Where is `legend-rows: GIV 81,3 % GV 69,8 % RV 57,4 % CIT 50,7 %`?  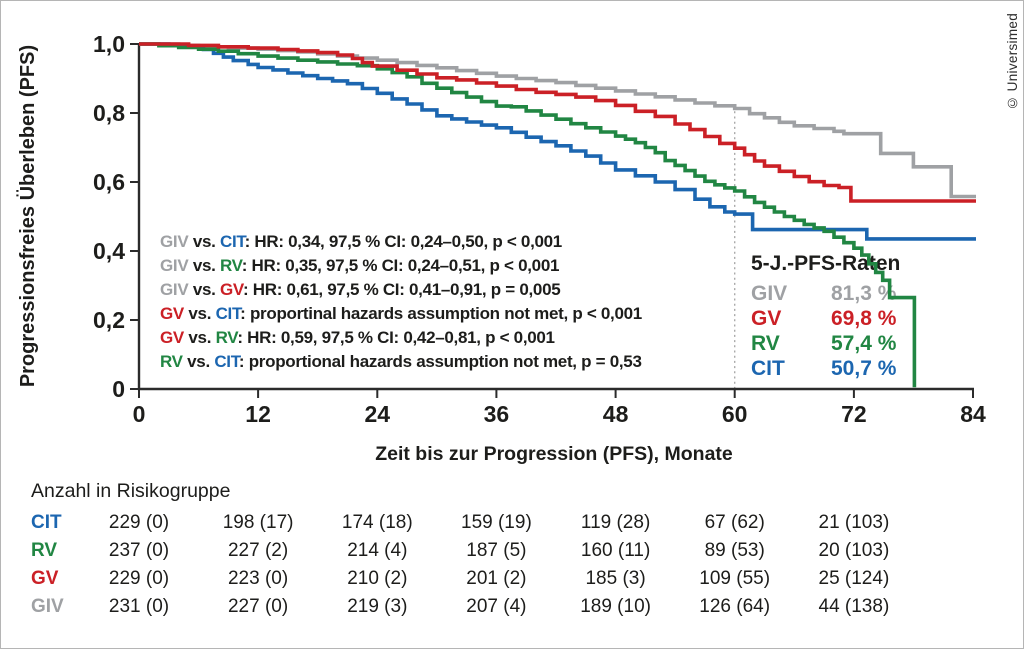
legend-rows: GIV 81,3 % GV 69,8 % RV 57,4 % CIT 50,7 % is located at coordinates (825, 331).